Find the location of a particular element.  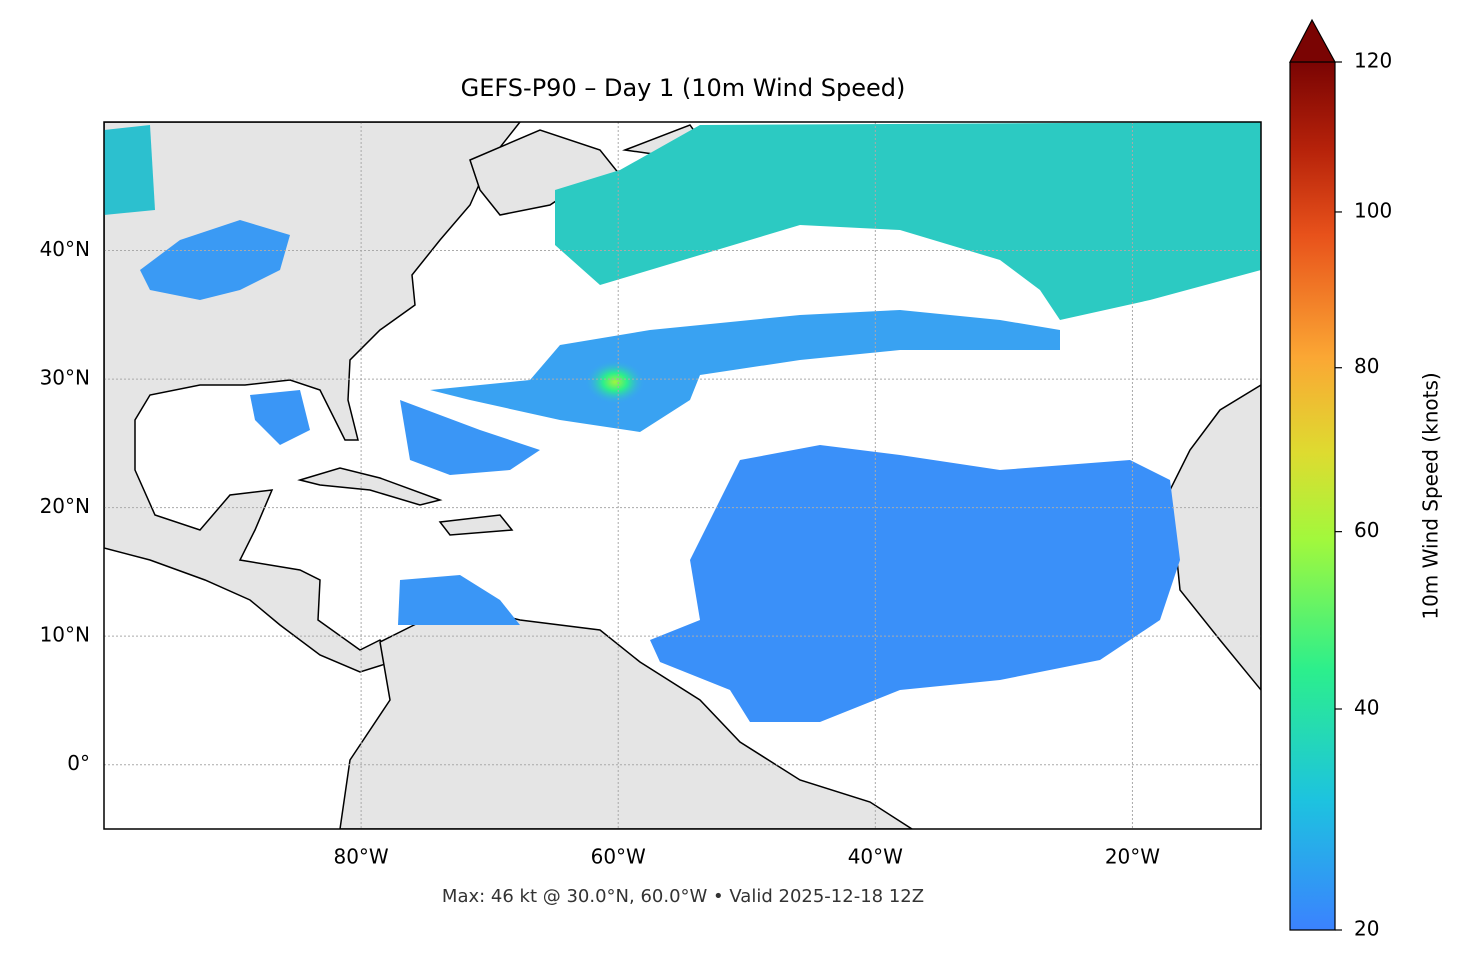

x-tick-label: 40°W is located at coordinates (875, 857).